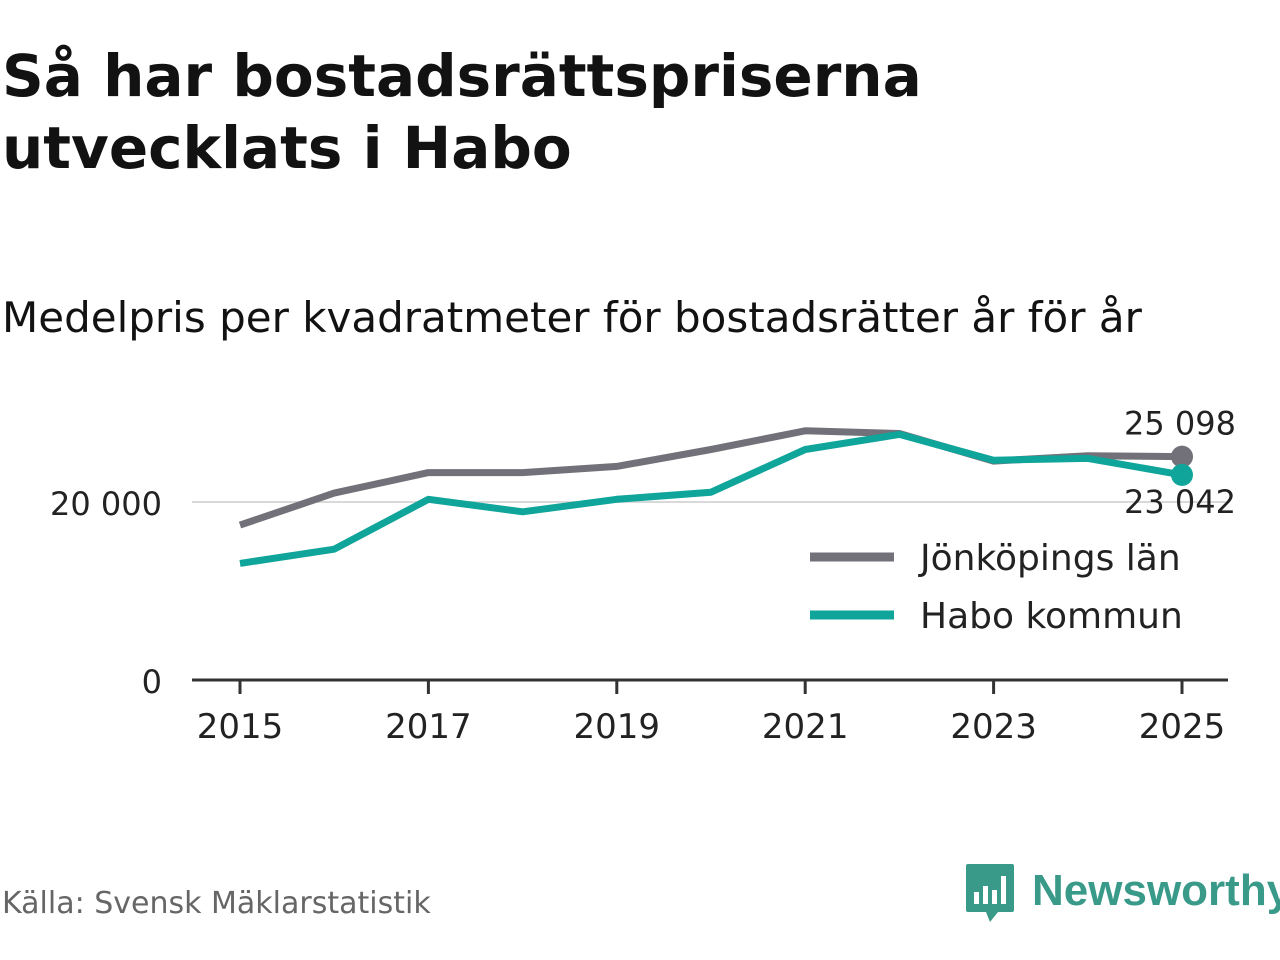 This screenshot has width=1280, height=960. What do you see at coordinates (1180, 502) in the screenshot?
I see `end-label-kommun: 23 042` at bounding box center [1180, 502].